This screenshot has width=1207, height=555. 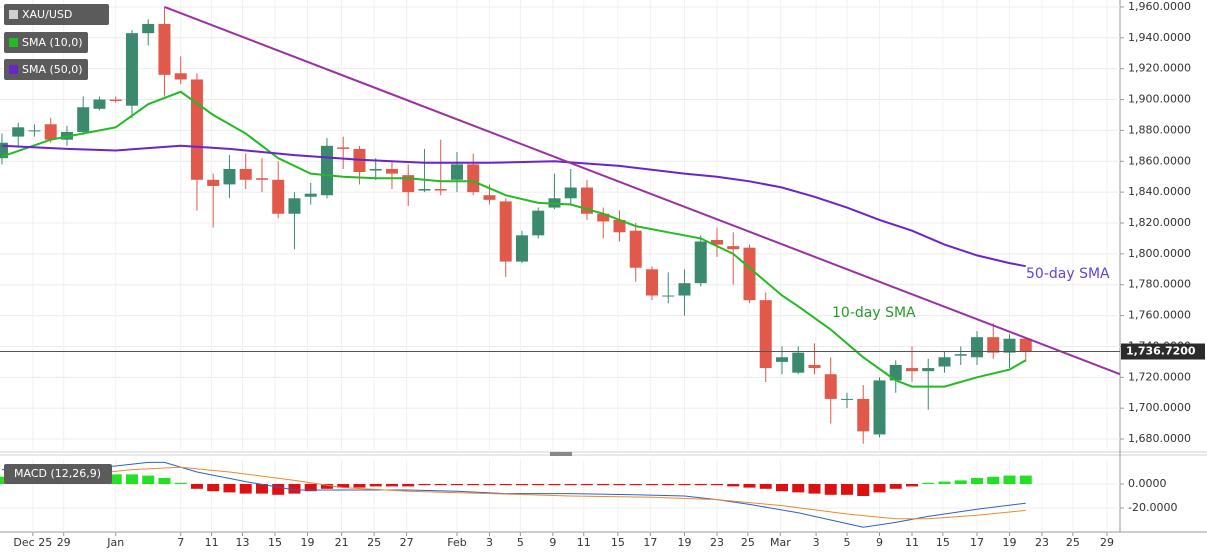 What do you see at coordinates (52, 42) in the screenshot?
I see `legend-label: SMA (10,0)` at bounding box center [52, 42].